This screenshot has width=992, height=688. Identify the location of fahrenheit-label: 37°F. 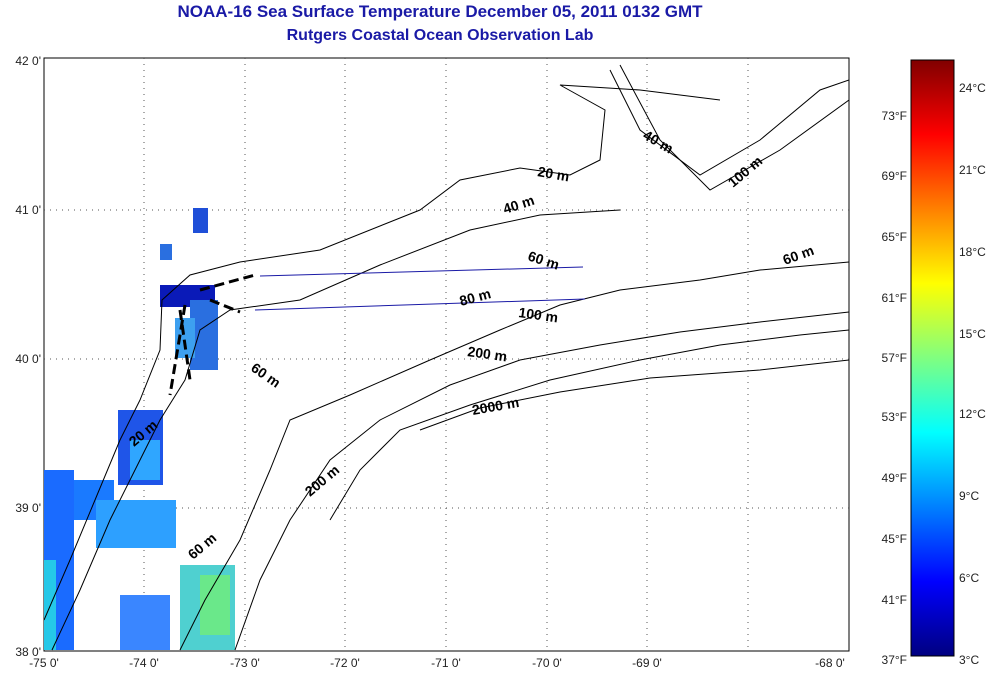
(894, 660).